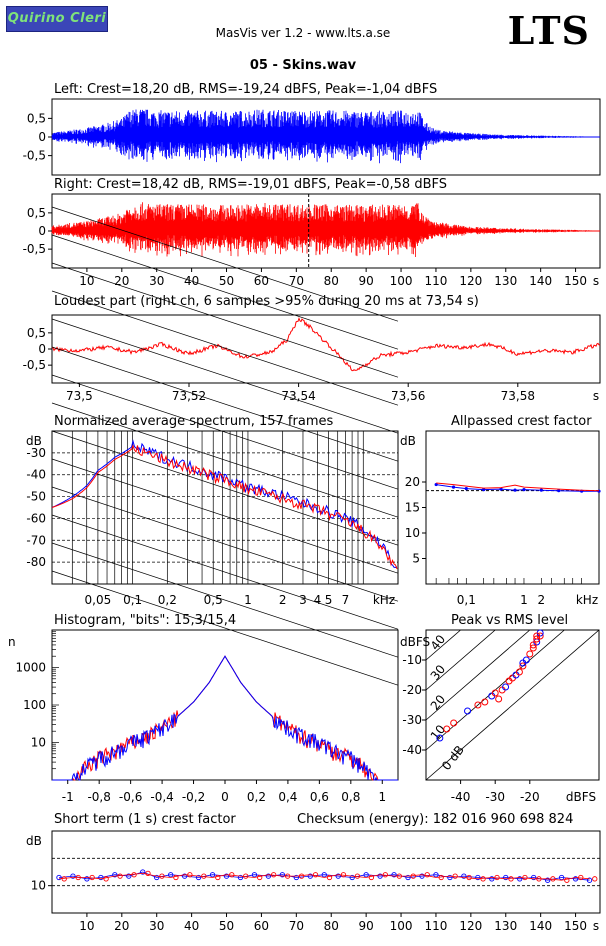 Image resolution: width=606 pixels, height=946 pixels. Describe the element at coordinates (412, 750) in the screenshot. I see `peakrms-ytick-label: -40` at that location.